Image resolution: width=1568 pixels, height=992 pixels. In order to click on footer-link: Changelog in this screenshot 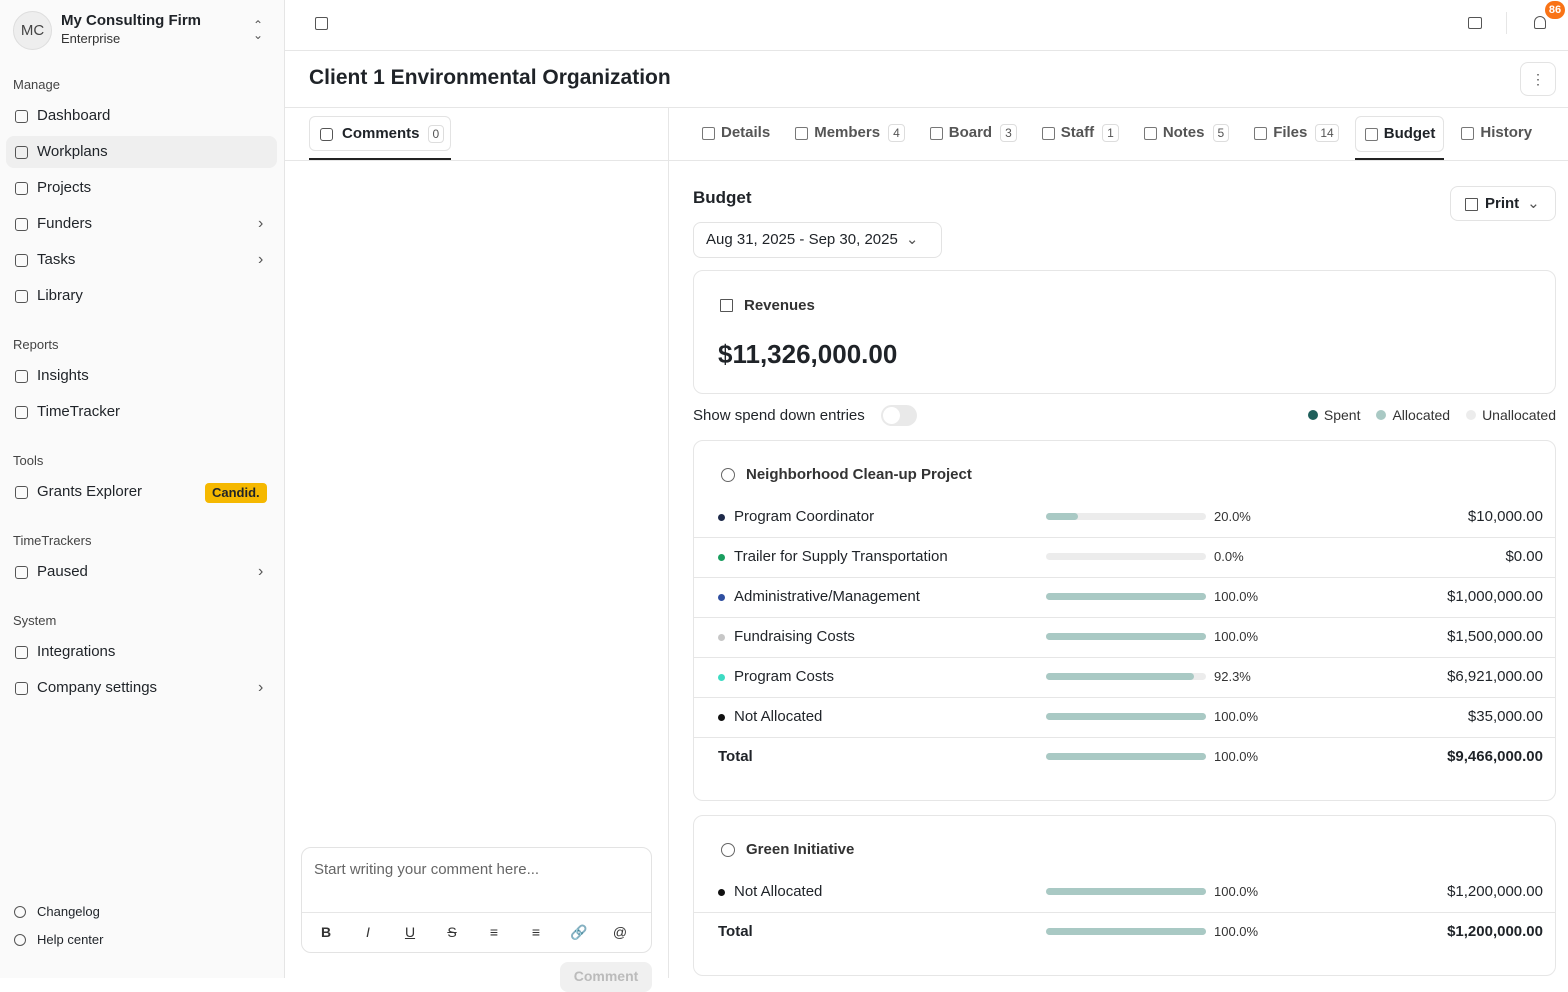, I will do `click(68, 911)`.